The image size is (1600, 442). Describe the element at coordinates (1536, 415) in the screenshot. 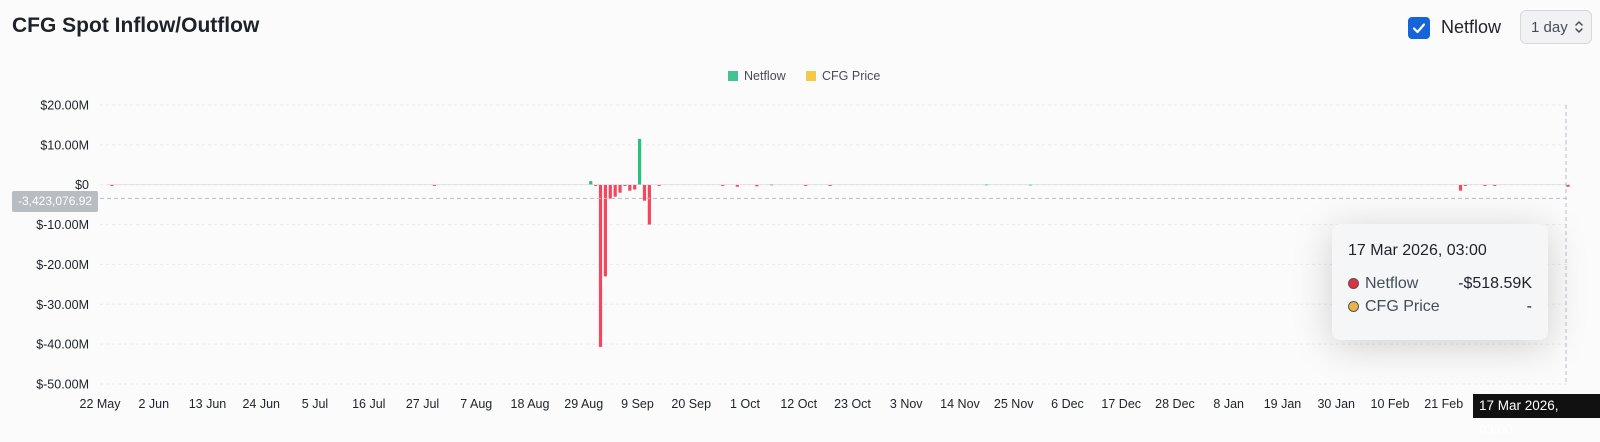

I see `crosshair-x-label: 17 Mar 2026, 03:00` at that location.